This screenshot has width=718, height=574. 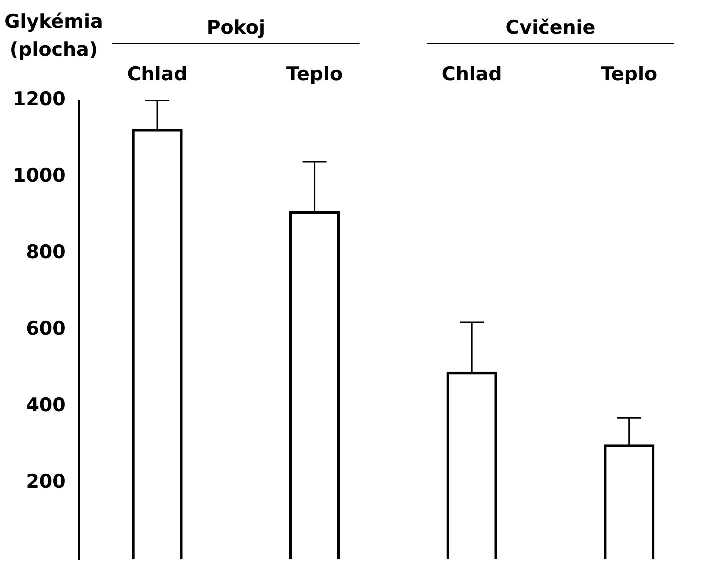 What do you see at coordinates (39, 99) in the screenshot?
I see `y-tick-label: 1200` at bounding box center [39, 99].